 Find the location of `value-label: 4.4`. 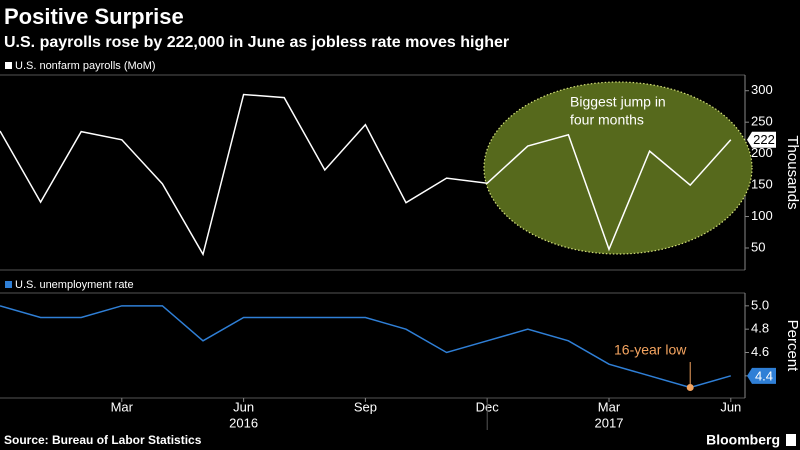

value-label: 4.4 is located at coordinates (764, 375).